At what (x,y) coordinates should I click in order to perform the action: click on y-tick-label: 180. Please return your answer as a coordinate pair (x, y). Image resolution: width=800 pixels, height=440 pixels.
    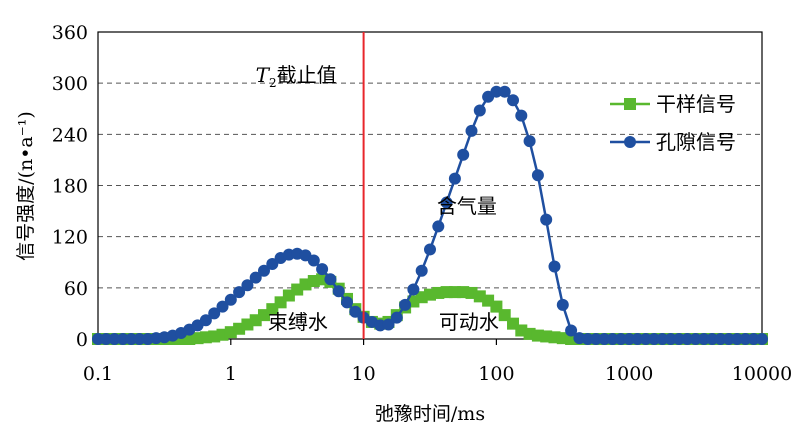
    Looking at the image, I should click on (70, 187).